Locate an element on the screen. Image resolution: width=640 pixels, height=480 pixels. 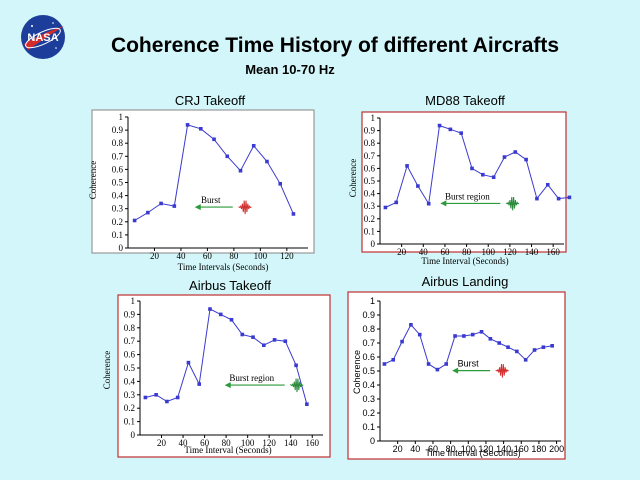
chart-title-crj: CRJ Takeoff is located at coordinates (210, 100).